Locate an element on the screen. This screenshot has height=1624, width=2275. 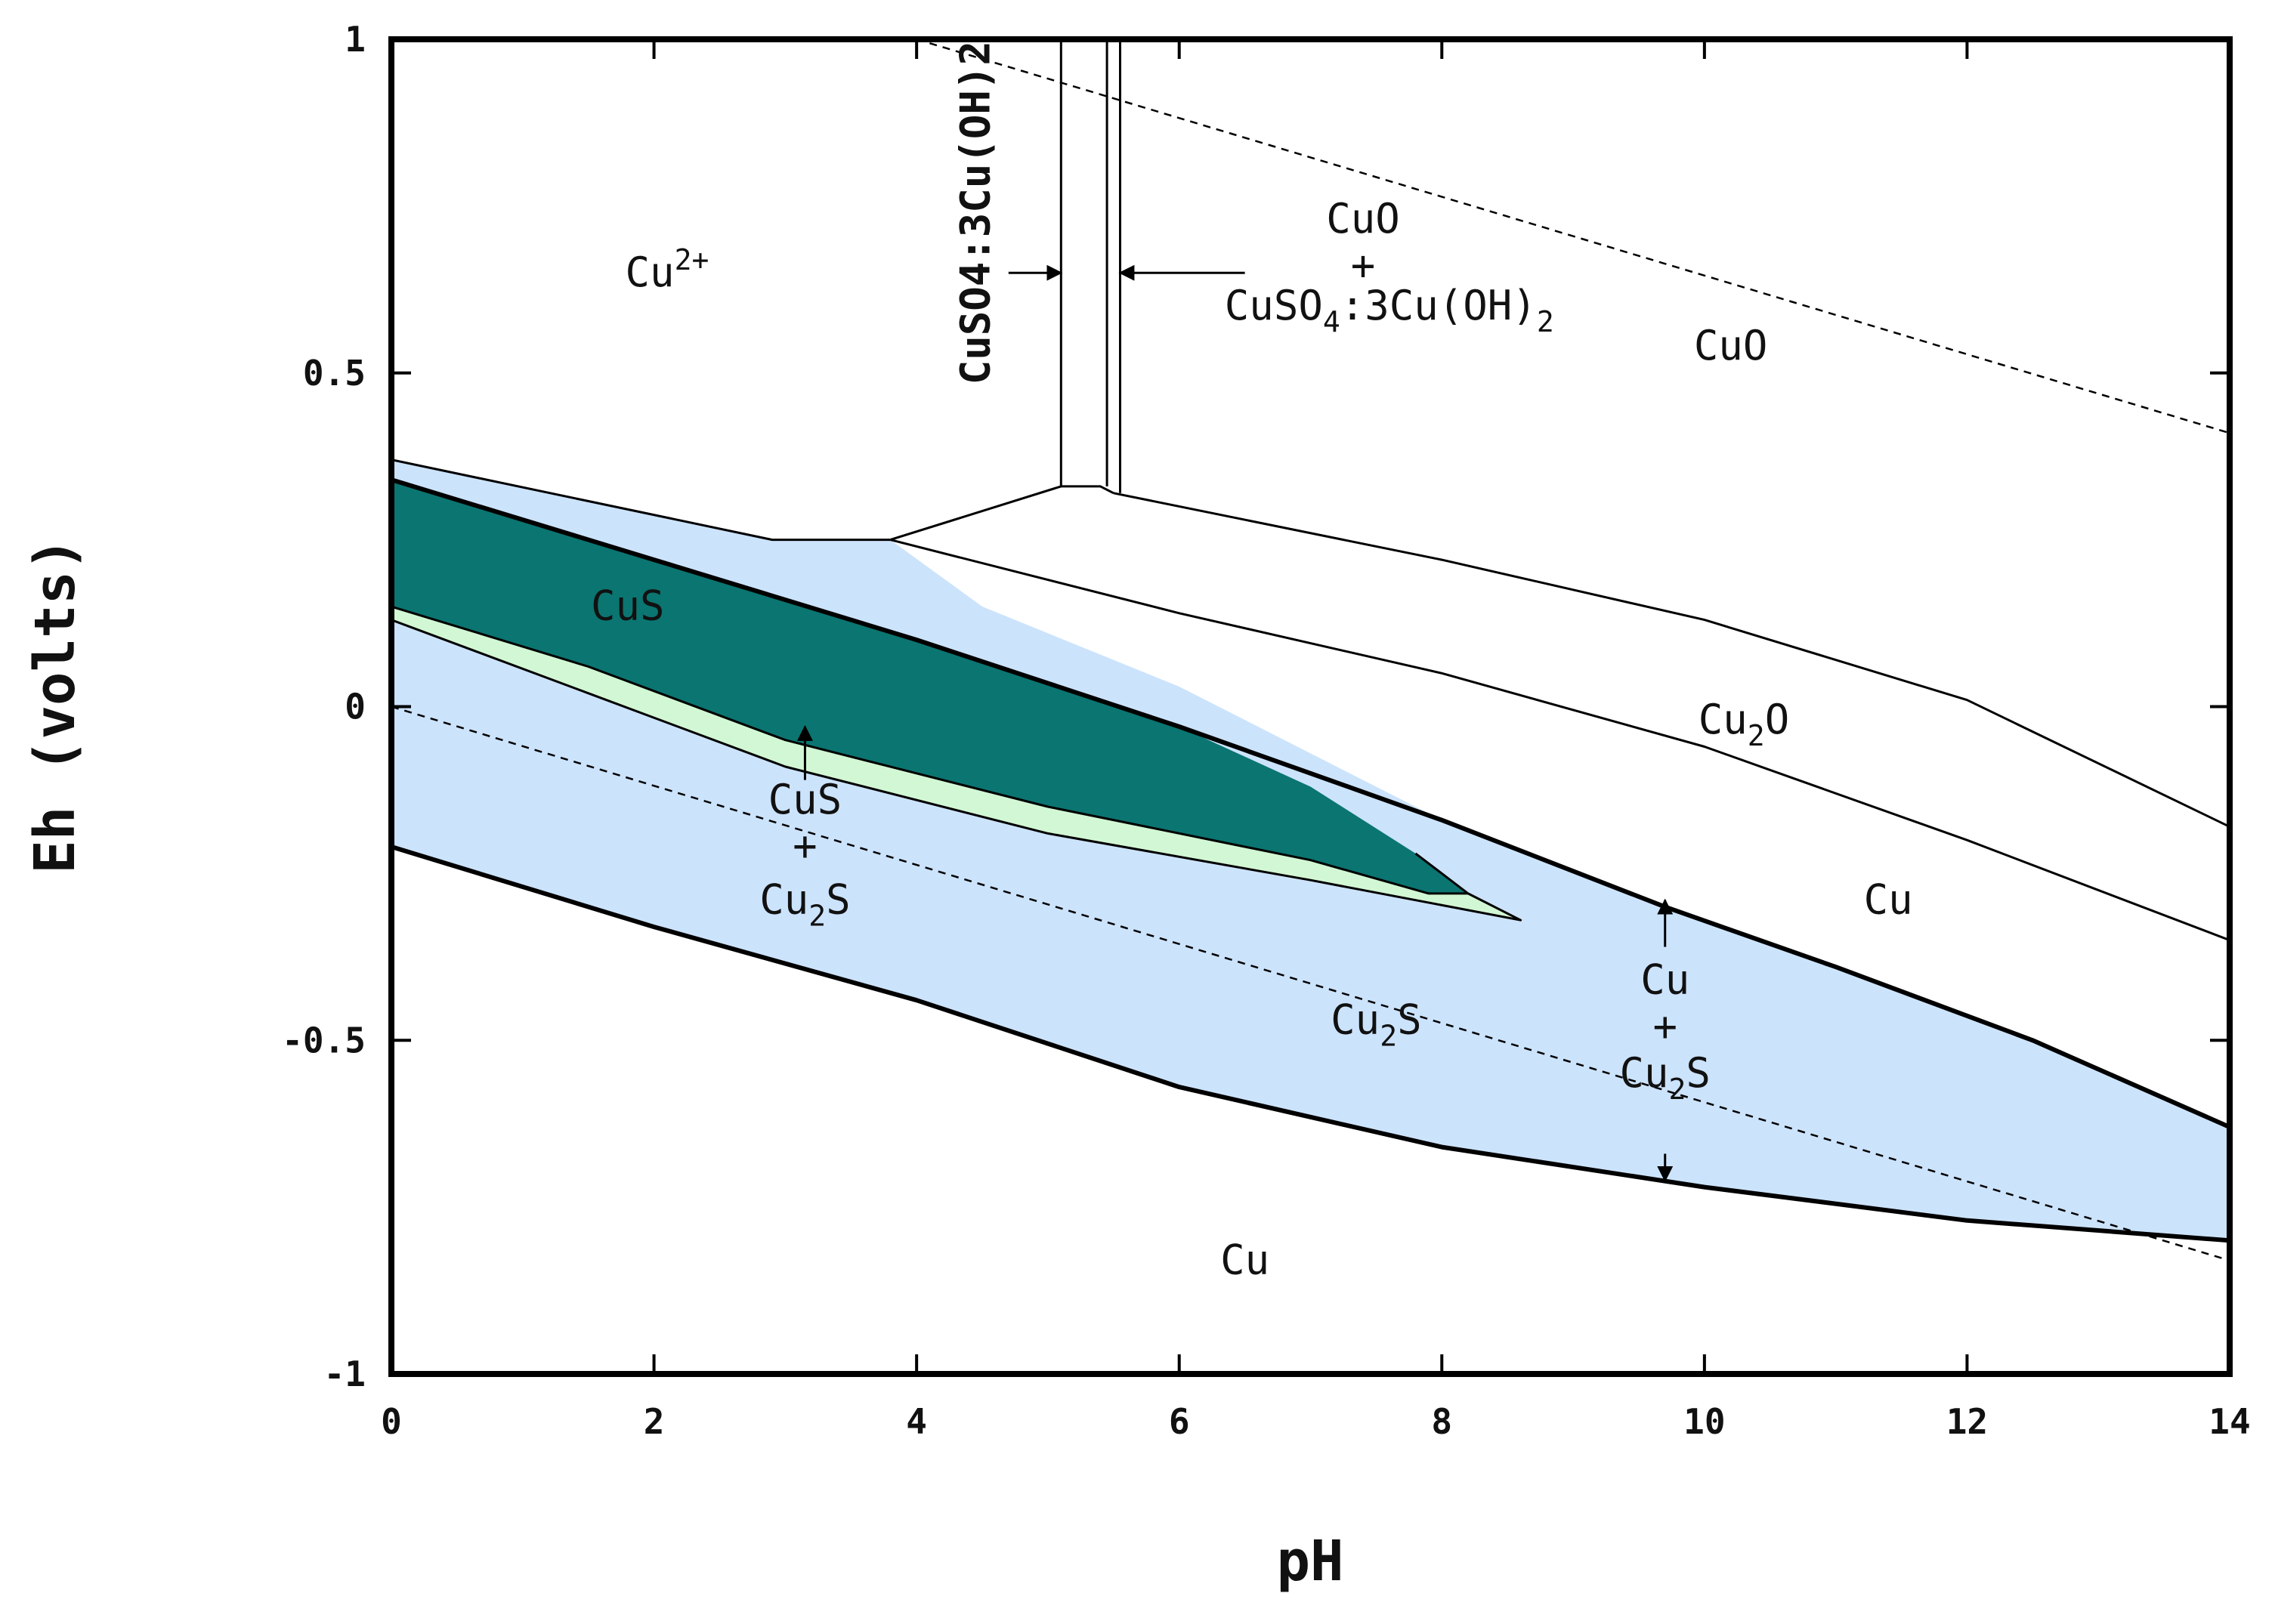
x-axis-title: pH is located at coordinates (1309, 1562).